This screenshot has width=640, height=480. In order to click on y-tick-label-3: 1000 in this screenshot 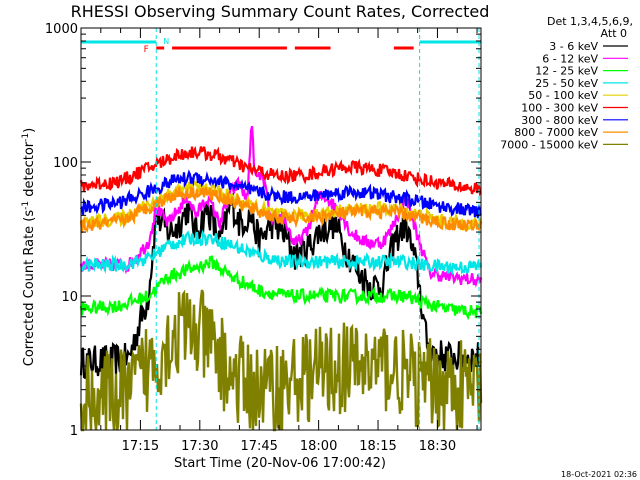, I will do `click(61, 29)`.